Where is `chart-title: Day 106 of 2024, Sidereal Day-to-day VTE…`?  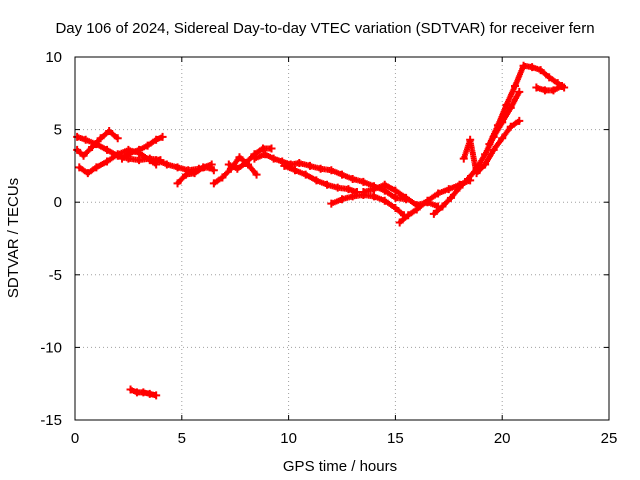
chart-title: Day 106 of 2024, Sidereal Day-to-day VTE… is located at coordinates (324, 28).